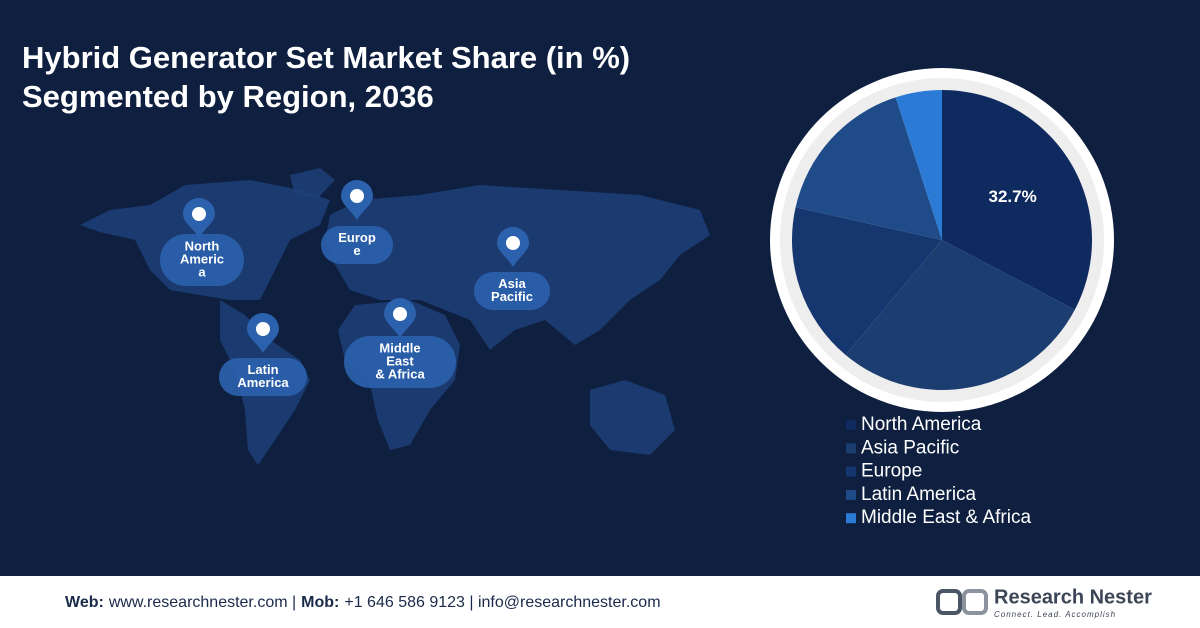 This screenshot has height=628, width=1200. Describe the element at coordinates (891, 471) in the screenshot. I see `legend-label: Europe` at that location.